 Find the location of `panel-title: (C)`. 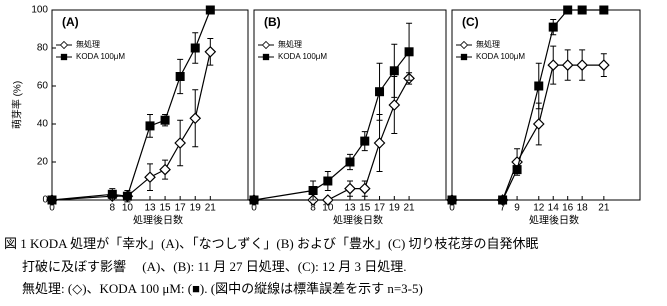

panel-title: (C) is located at coordinates (470, 22).